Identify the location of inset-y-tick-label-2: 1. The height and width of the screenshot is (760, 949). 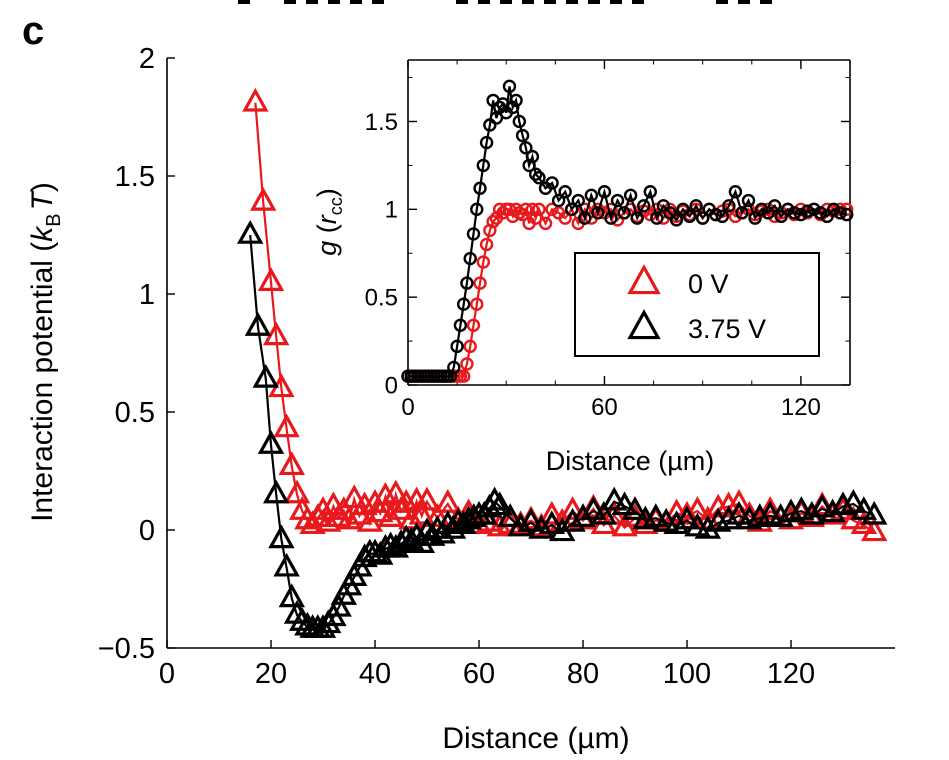
(391, 210).